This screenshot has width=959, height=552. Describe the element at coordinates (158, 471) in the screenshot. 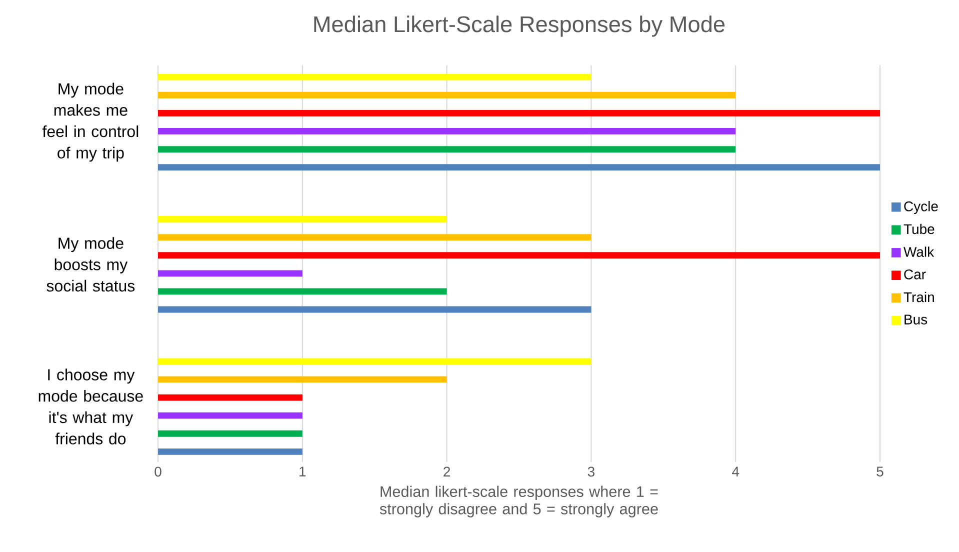

I see `x-tick-label: 0` at that location.